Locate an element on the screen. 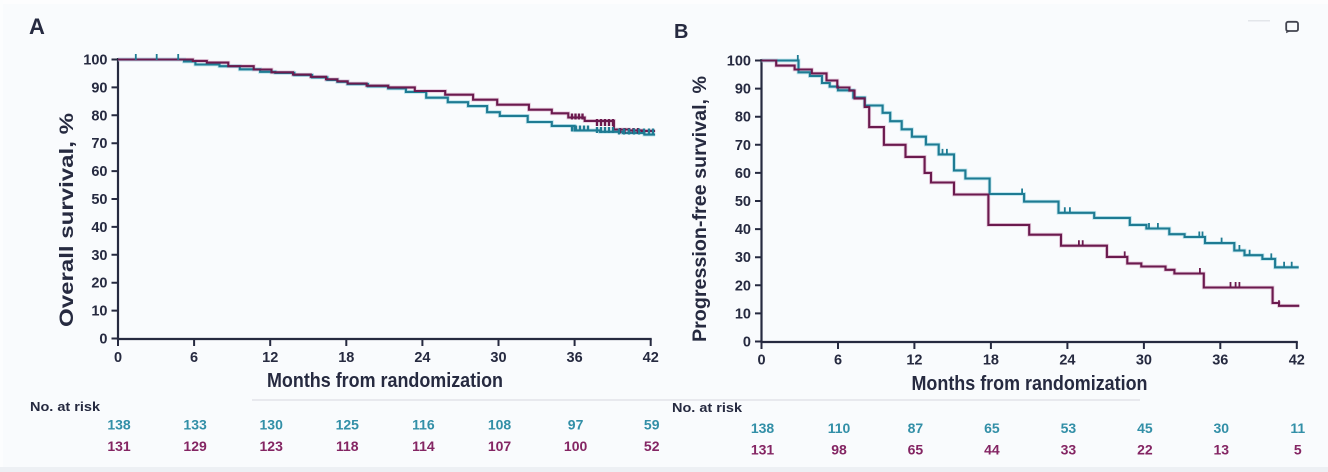  svg-text: 107 is located at coordinates (500, 446).